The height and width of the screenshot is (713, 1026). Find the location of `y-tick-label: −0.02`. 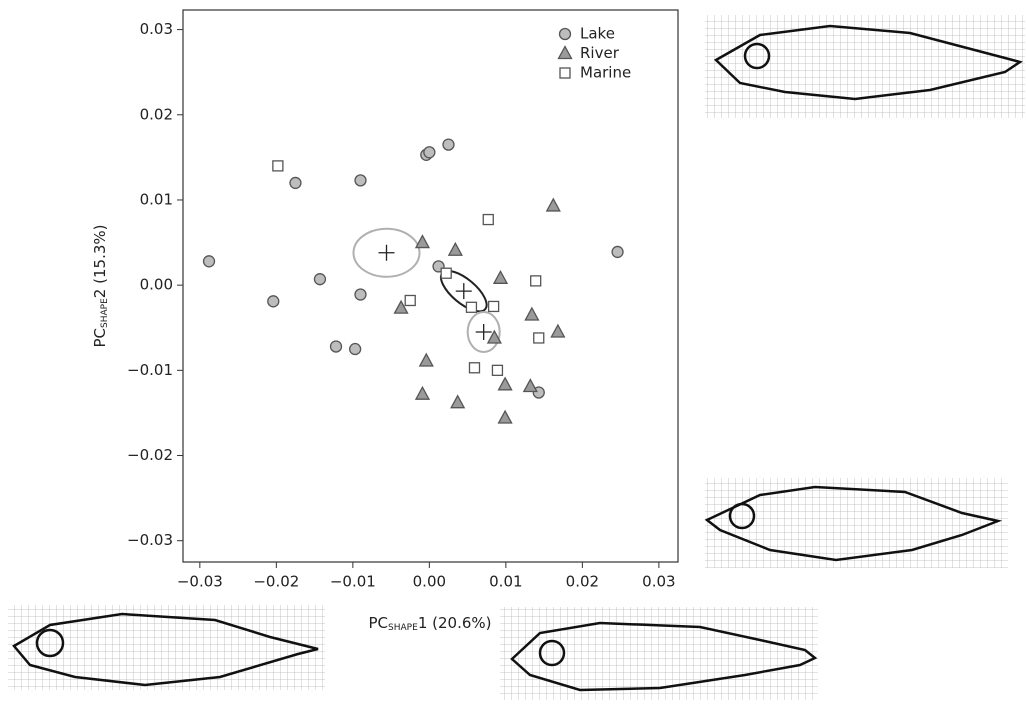

y-tick-label: −0.02 is located at coordinates (150, 455).